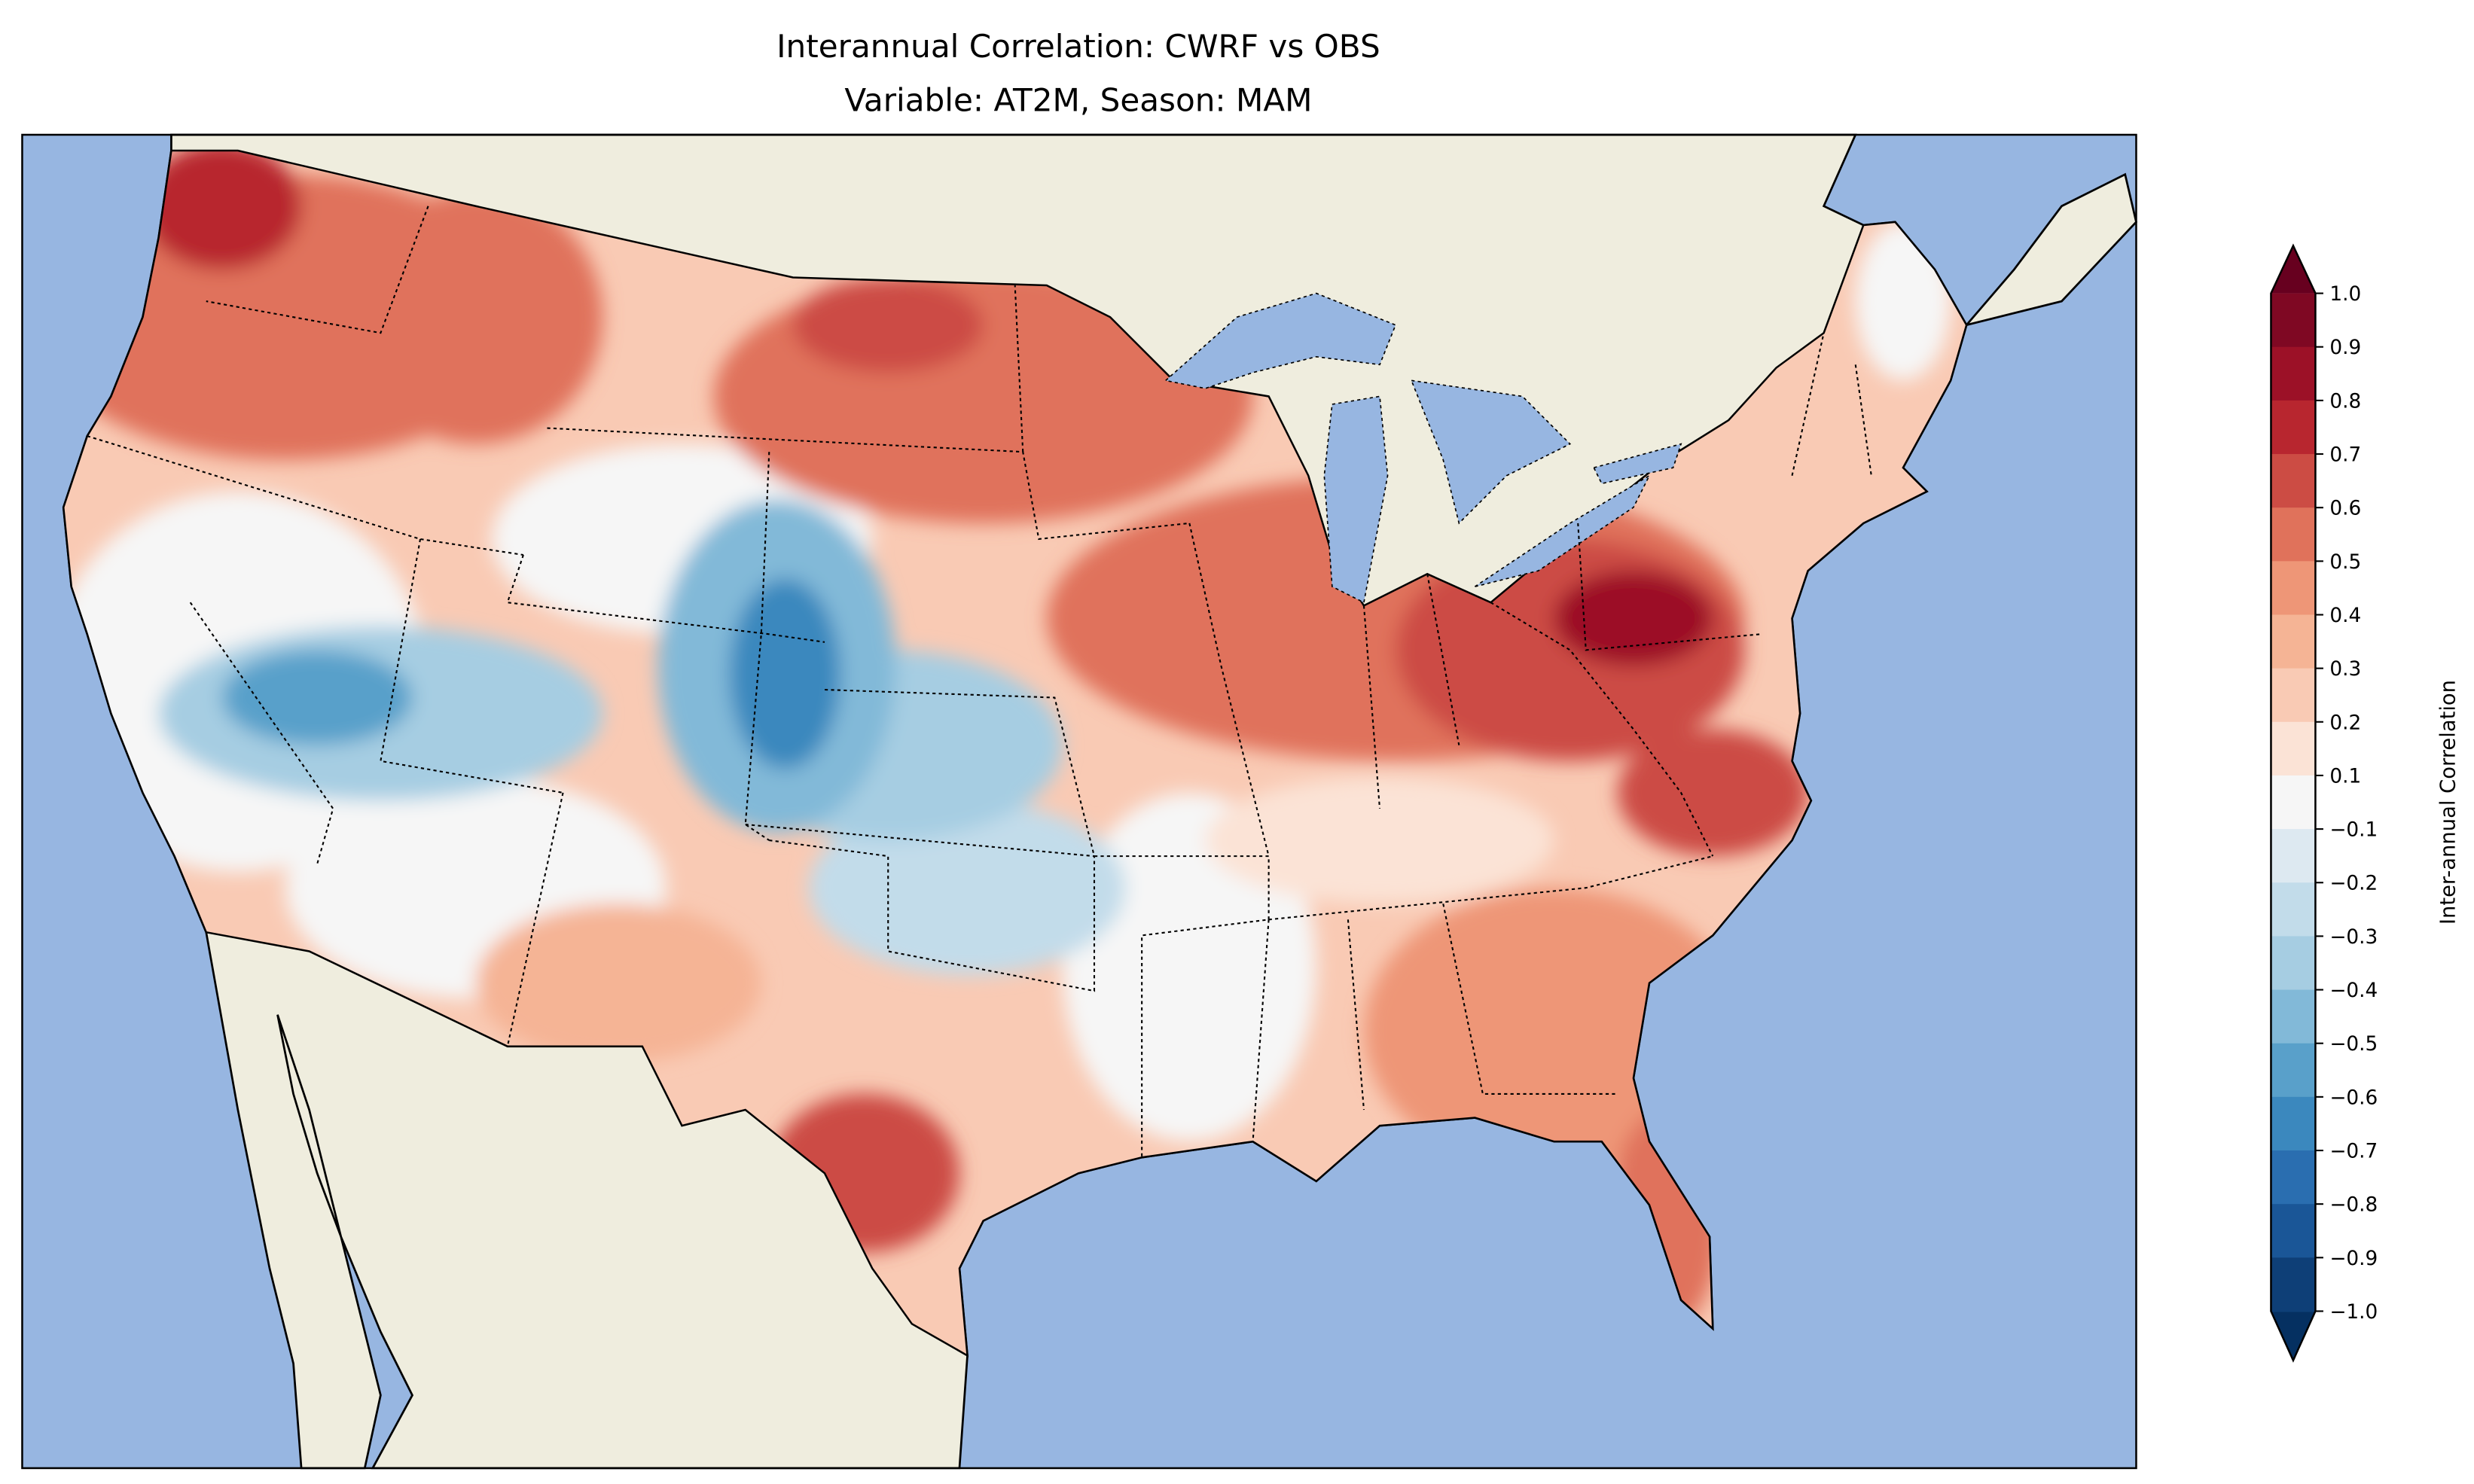  What do you see at coordinates (2353, 1151) in the screenshot?
I see `colorbar-tick-label: −0.7` at bounding box center [2353, 1151].